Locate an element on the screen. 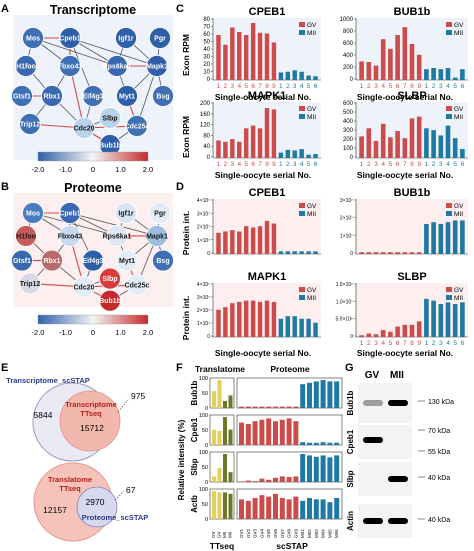 The height and width of the screenshot is (551, 474). f-proteome-x-label: MII4 is located at coordinates (323, 533).